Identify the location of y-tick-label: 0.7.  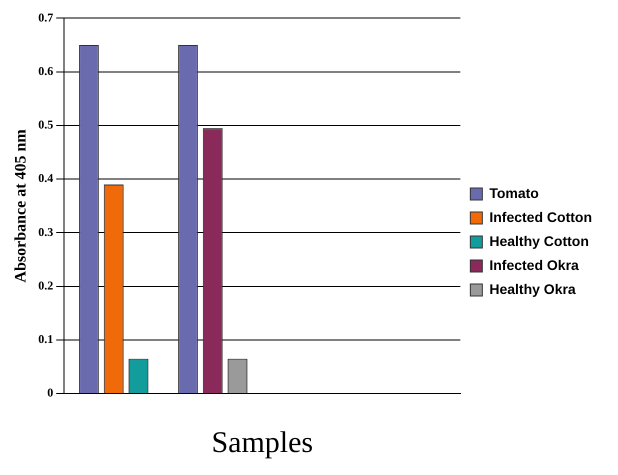
(46, 17).